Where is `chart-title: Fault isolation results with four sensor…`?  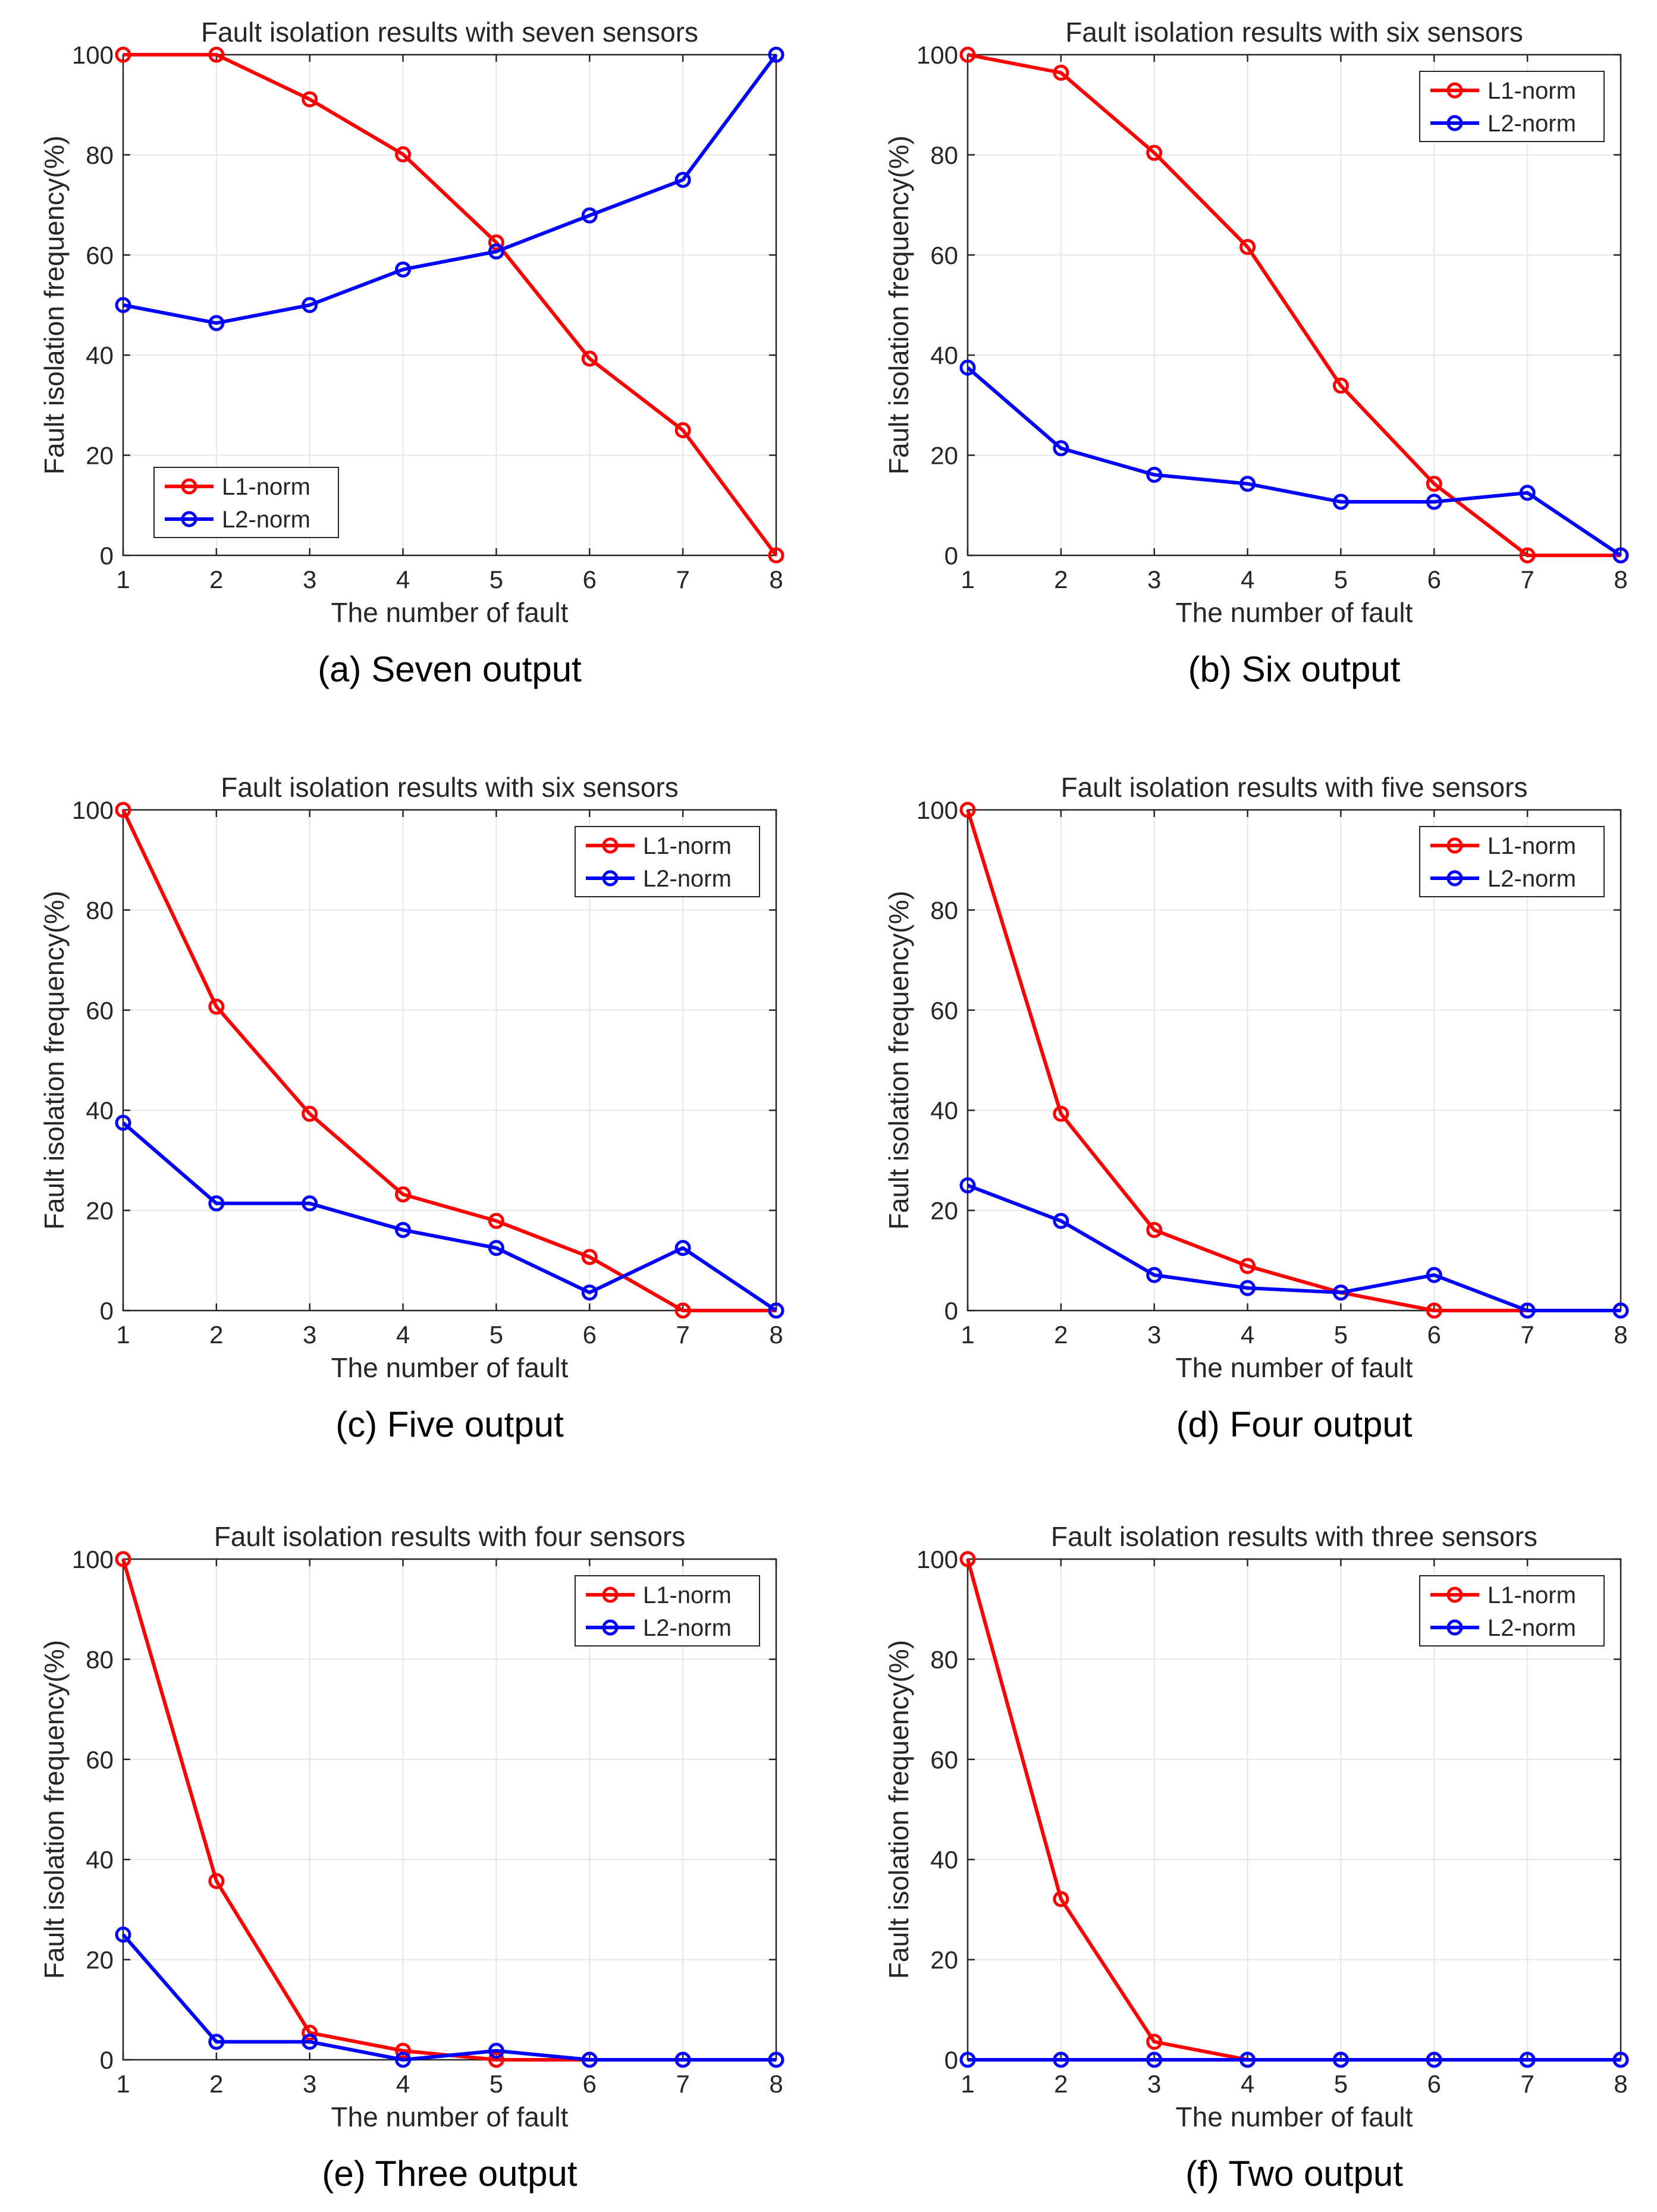
chart-title: Fault isolation results with four sensor… is located at coordinates (450, 1536).